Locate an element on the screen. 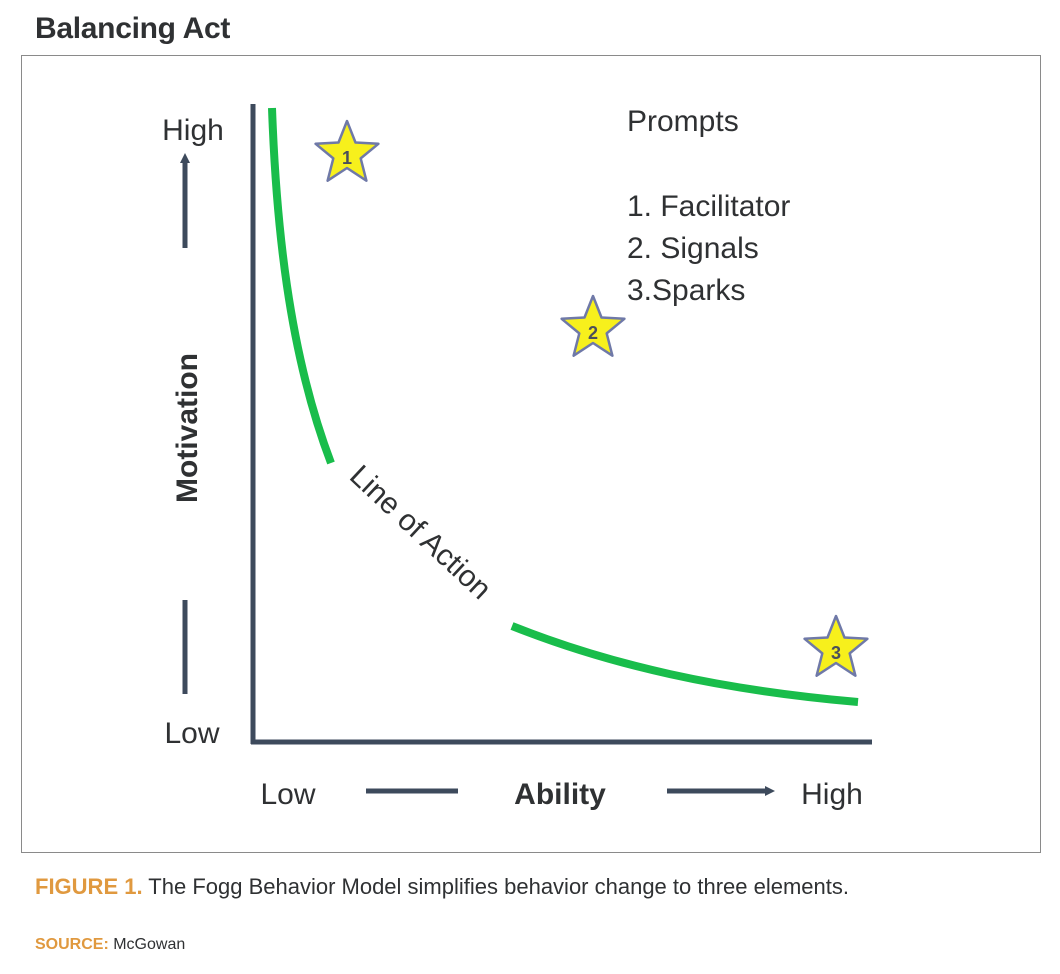 The height and width of the screenshot is (974, 1060). star-number: 3 is located at coordinates (836, 653).